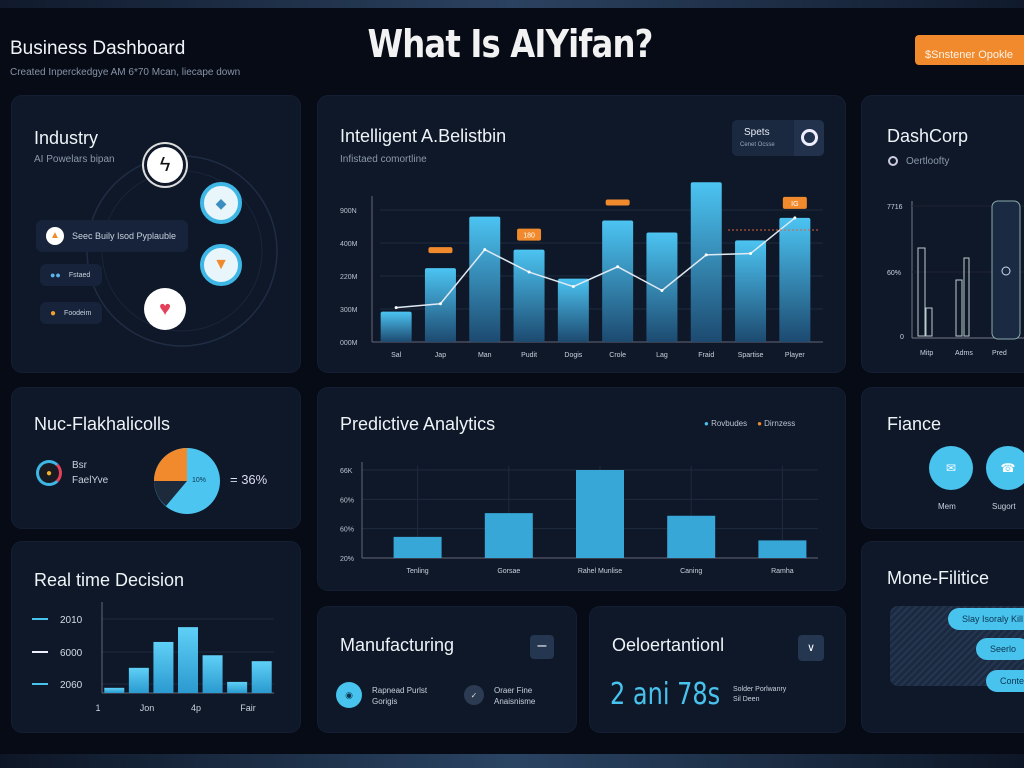 This screenshot has height=768, width=1024. I want to click on y-tick-label: 900N, so click(348, 211).